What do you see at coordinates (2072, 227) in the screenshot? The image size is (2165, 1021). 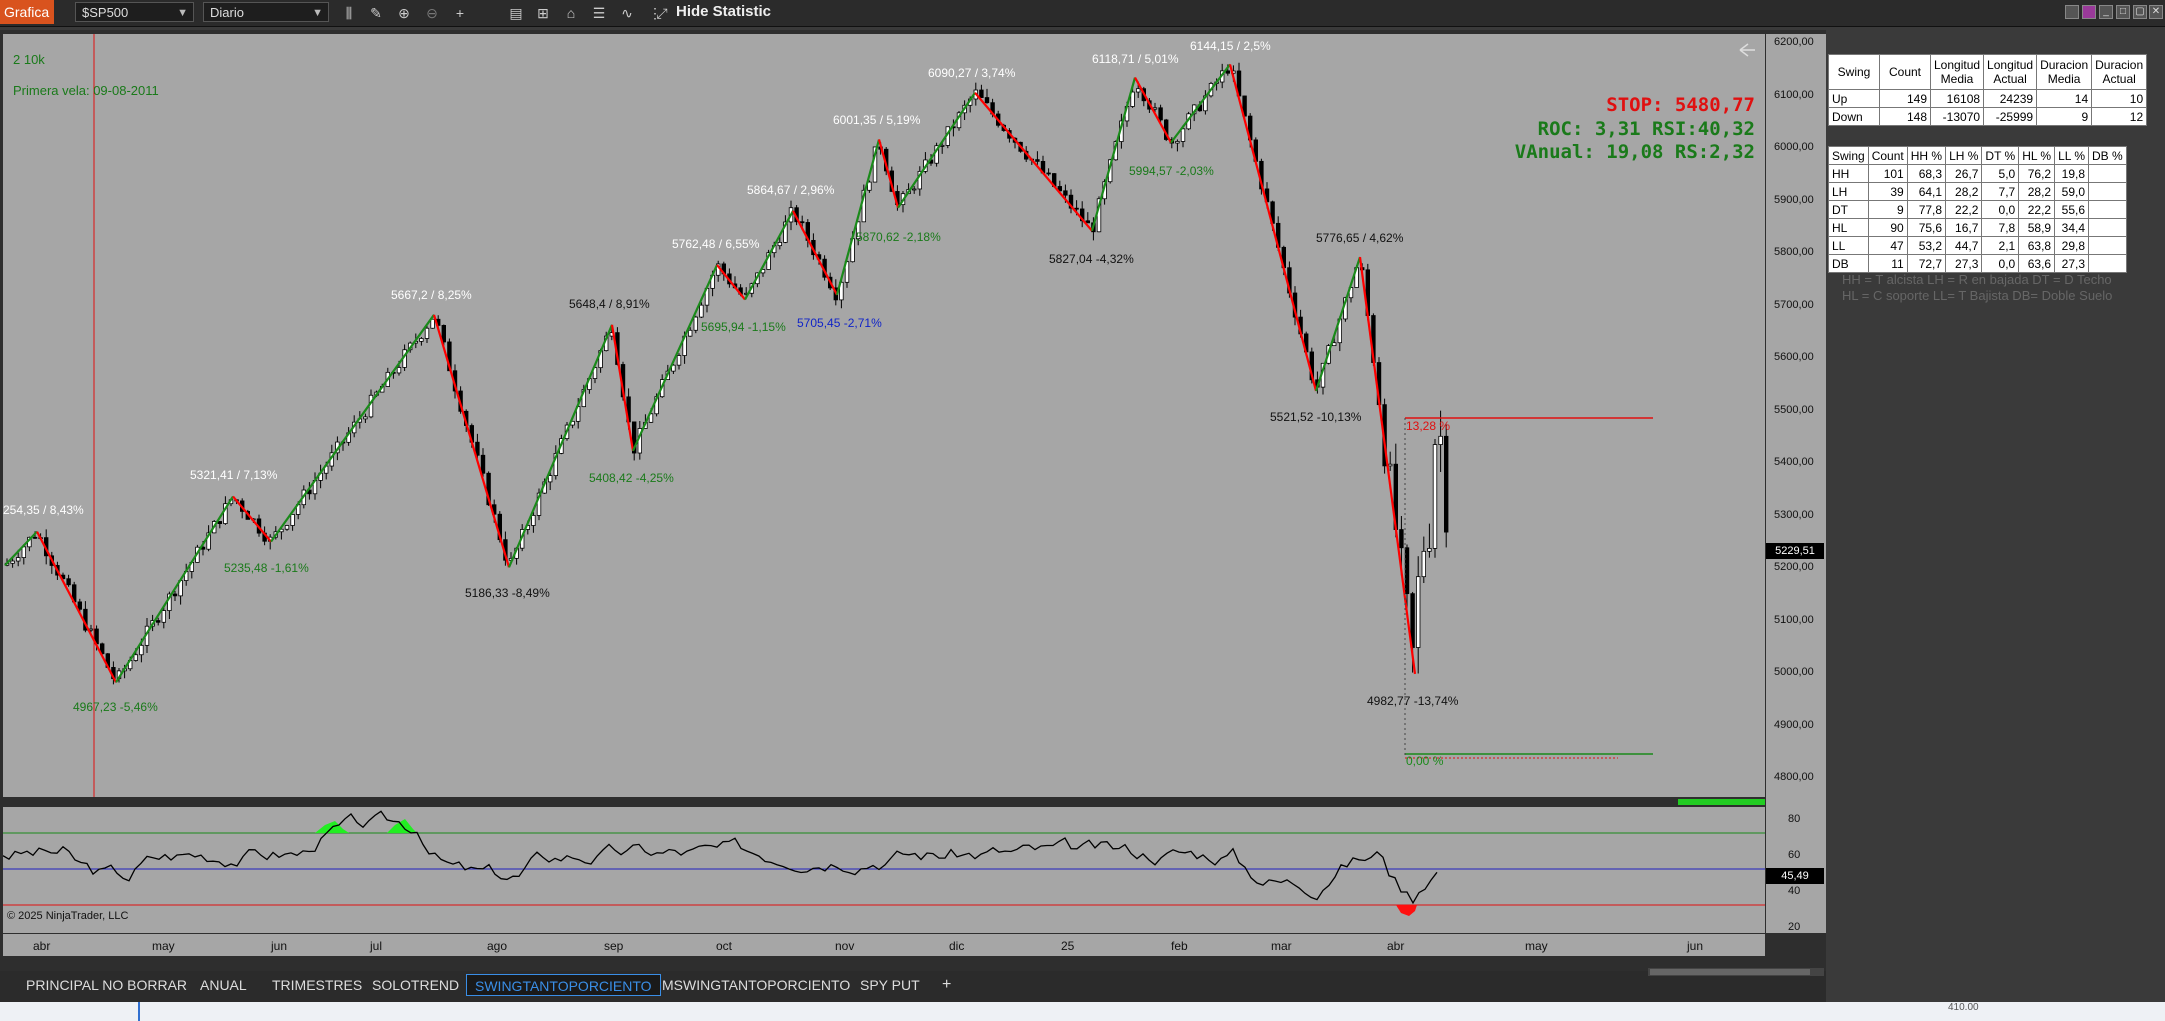 I see `table-cell: 34,4` at bounding box center [2072, 227].